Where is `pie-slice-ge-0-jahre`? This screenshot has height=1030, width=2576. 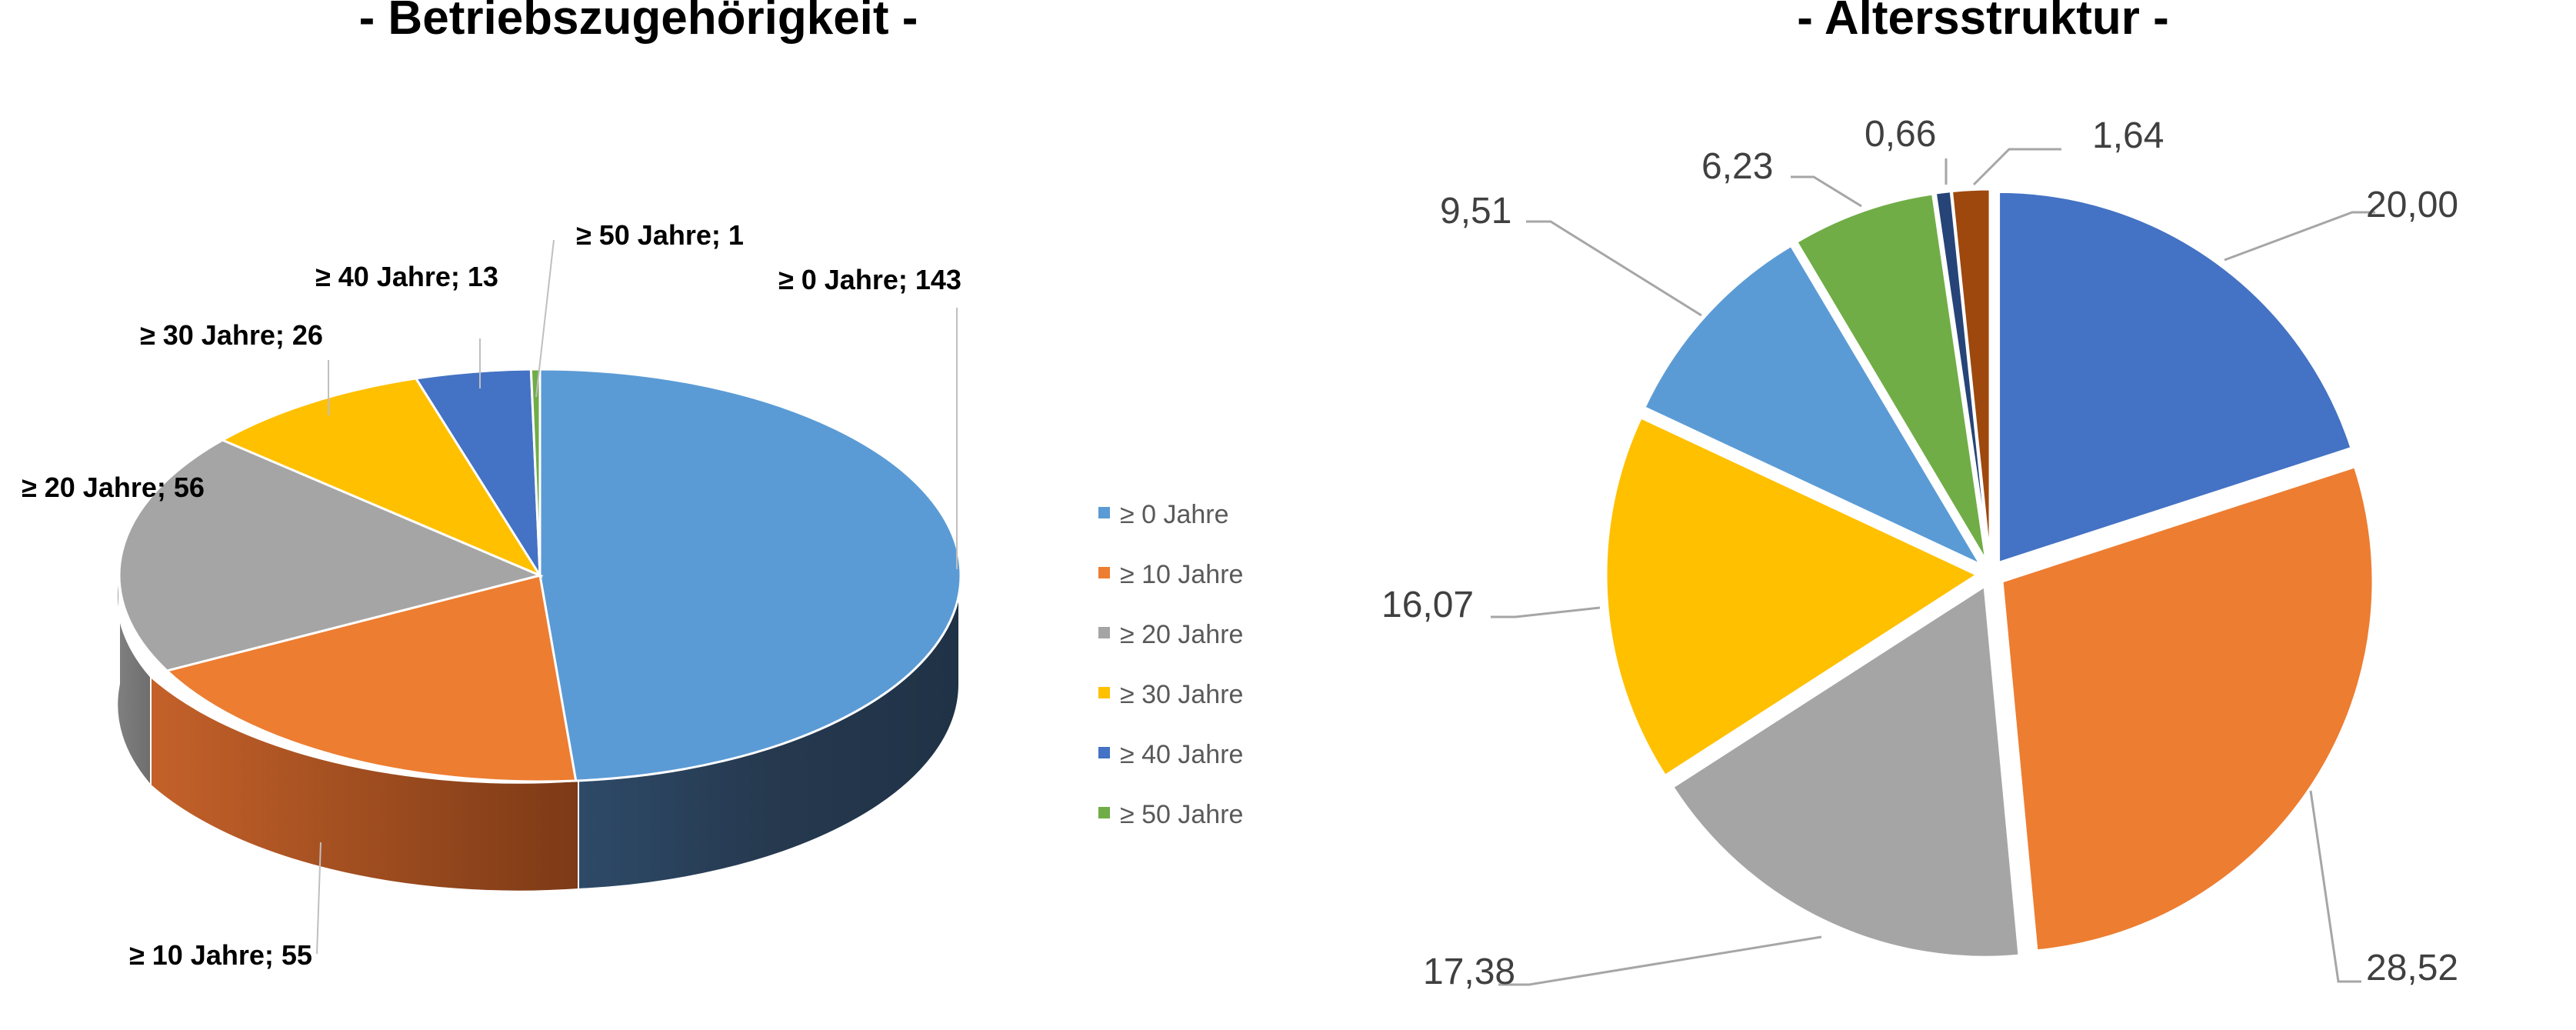 pie-slice-ge-0-jahre is located at coordinates (750, 575).